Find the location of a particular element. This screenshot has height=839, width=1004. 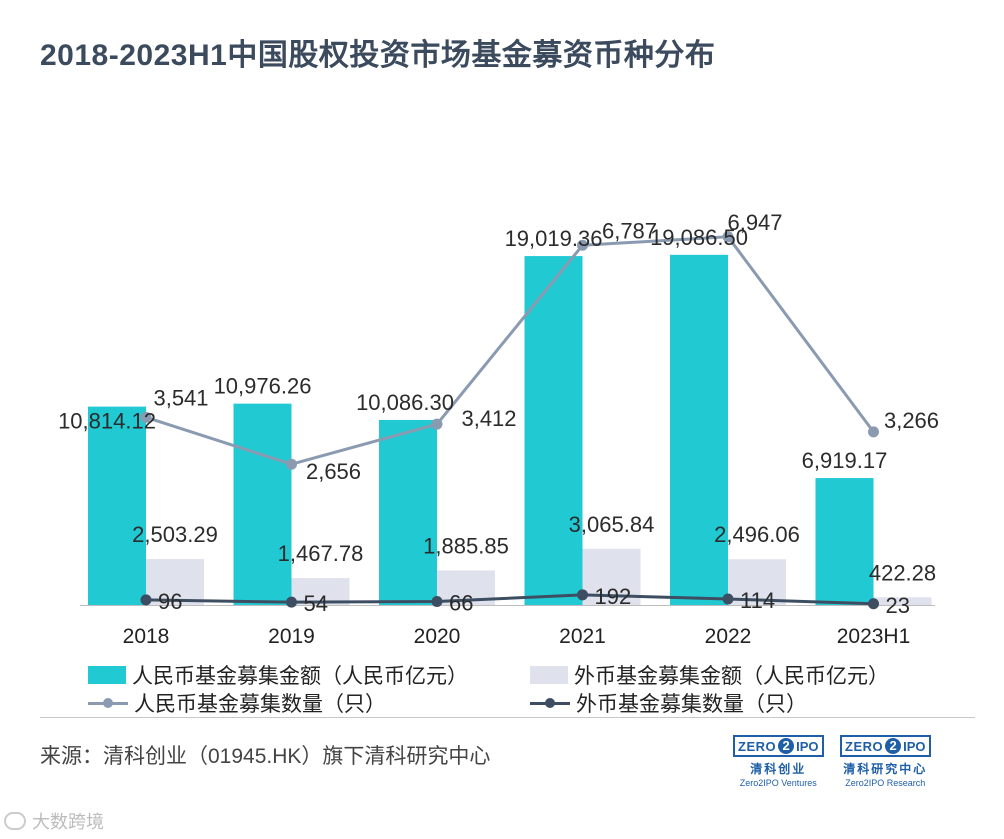

data-label-fx-count: 192 is located at coordinates (613, 596).